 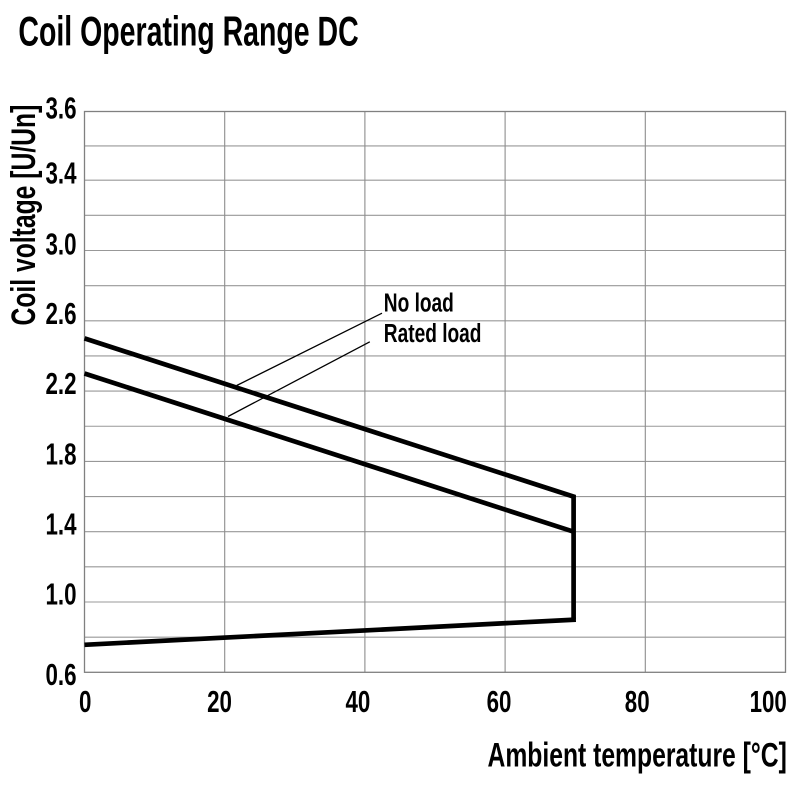 What do you see at coordinates (357, 702) in the screenshot?
I see `svg-text: 40` at bounding box center [357, 702].